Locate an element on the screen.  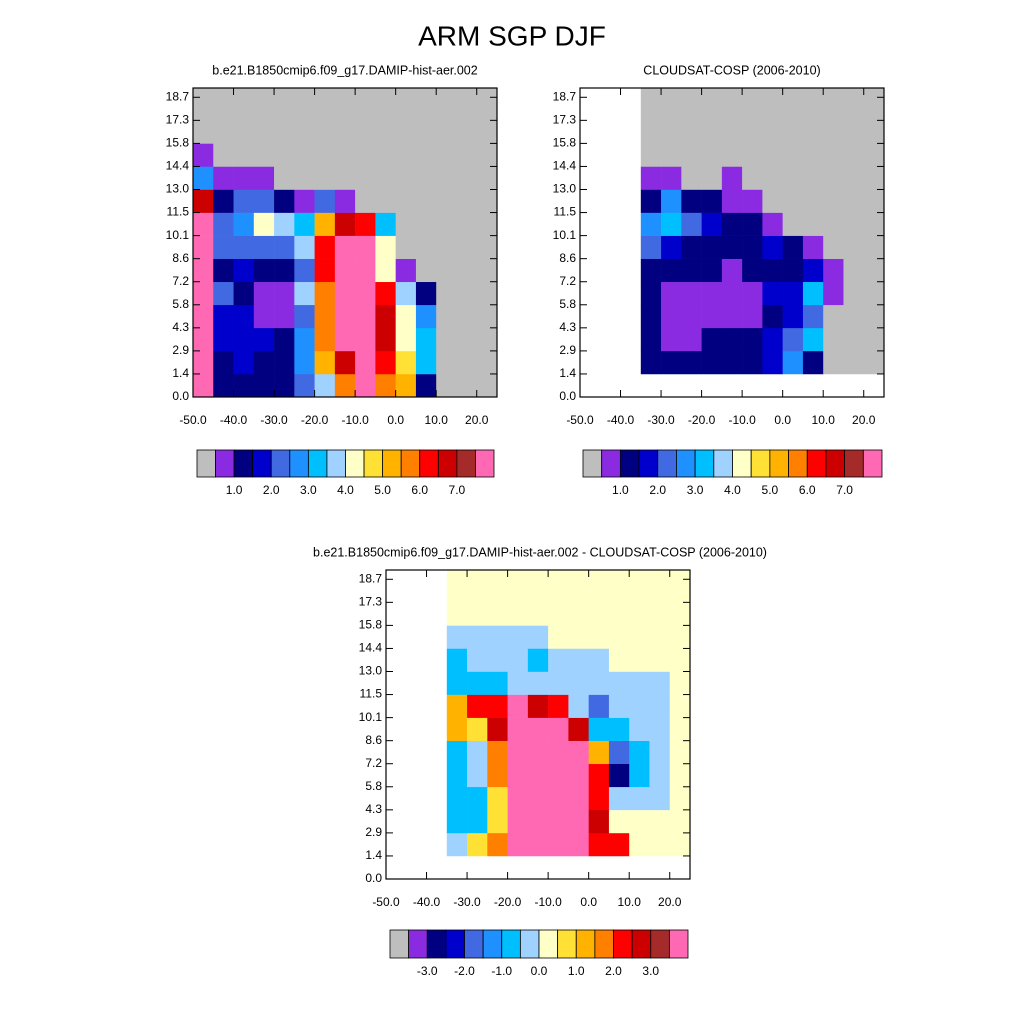
cells is located at coordinates (345, 242).